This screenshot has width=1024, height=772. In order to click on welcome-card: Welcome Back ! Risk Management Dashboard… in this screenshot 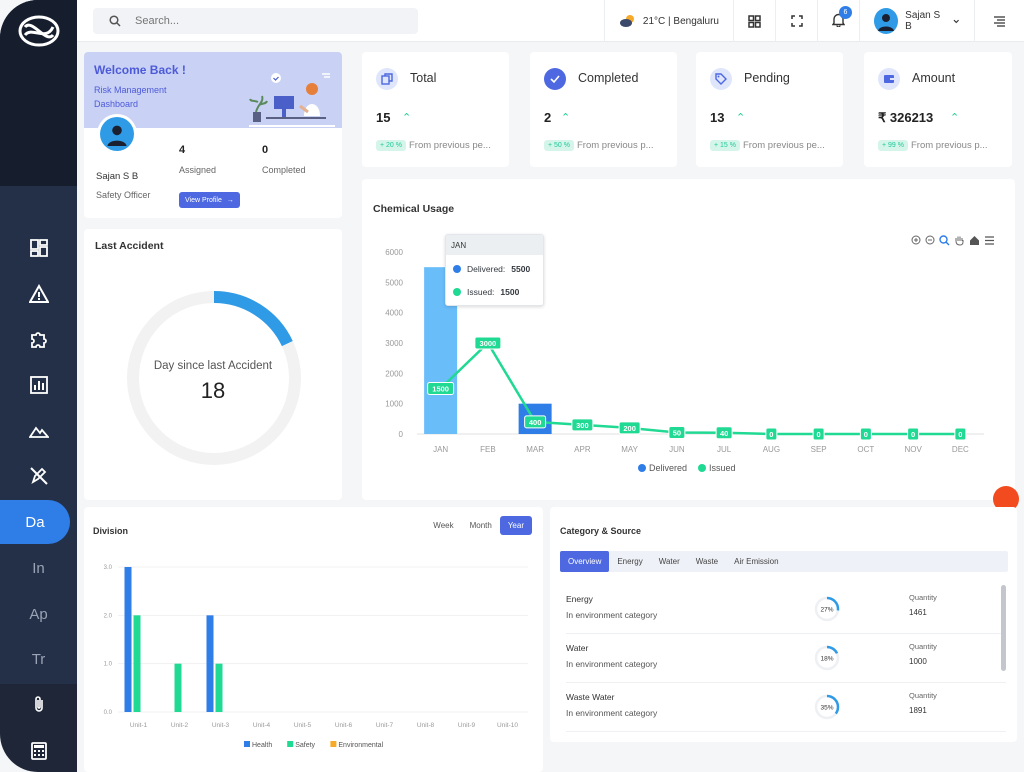, I will do `click(213, 135)`.